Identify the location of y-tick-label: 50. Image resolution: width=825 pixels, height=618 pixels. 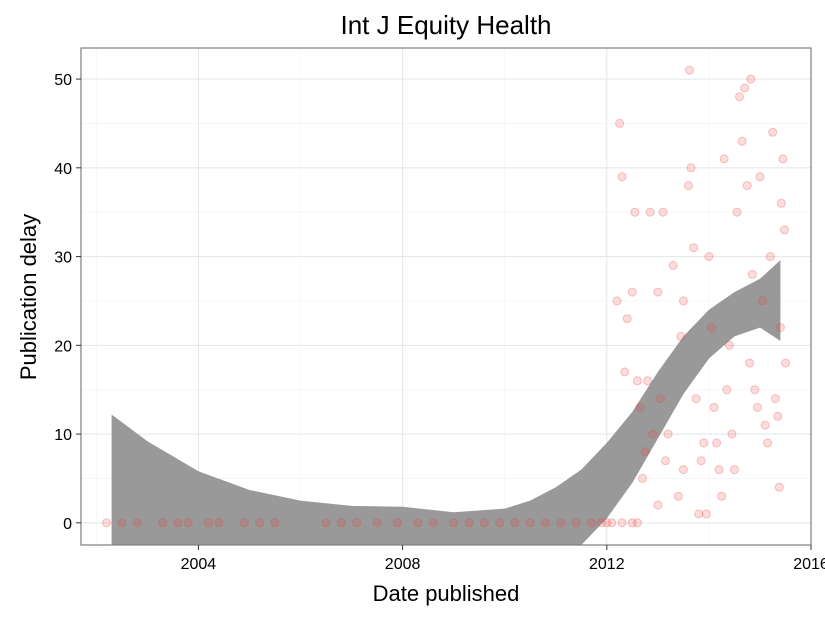
(63, 80).